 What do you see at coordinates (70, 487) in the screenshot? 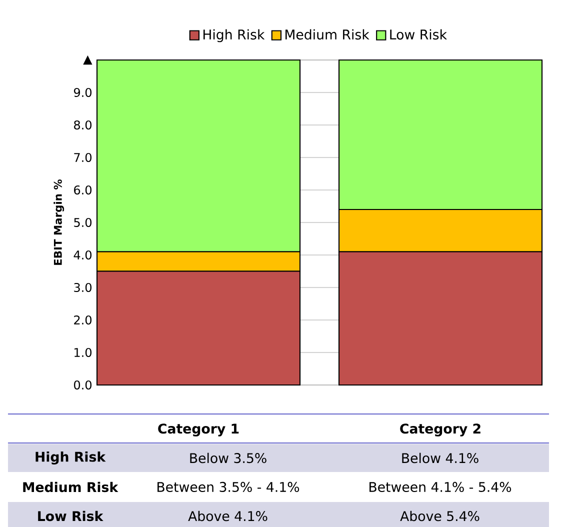
I see `text: Medium Risk` at bounding box center [70, 487].